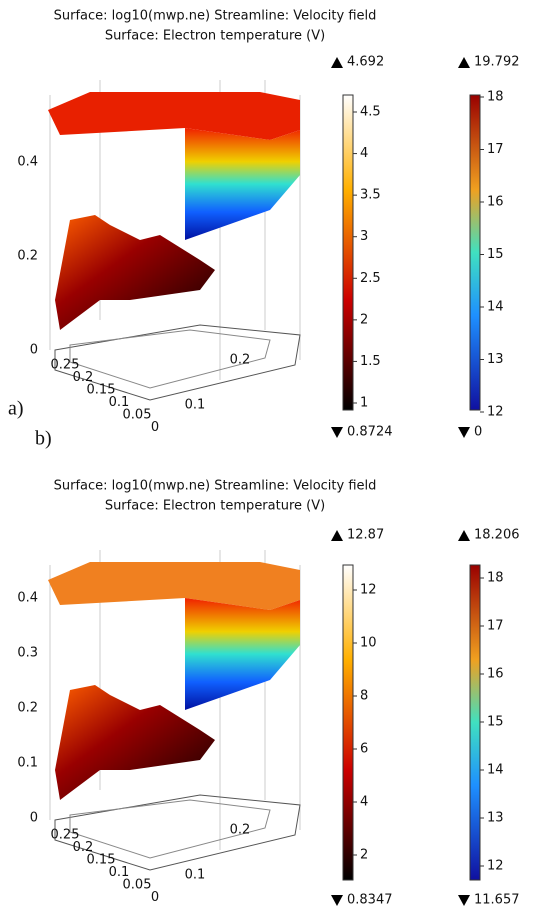 The image size is (539, 915). Describe the element at coordinates (370, 195) in the screenshot. I see `colorbar-tick-label: 3.5` at that location.